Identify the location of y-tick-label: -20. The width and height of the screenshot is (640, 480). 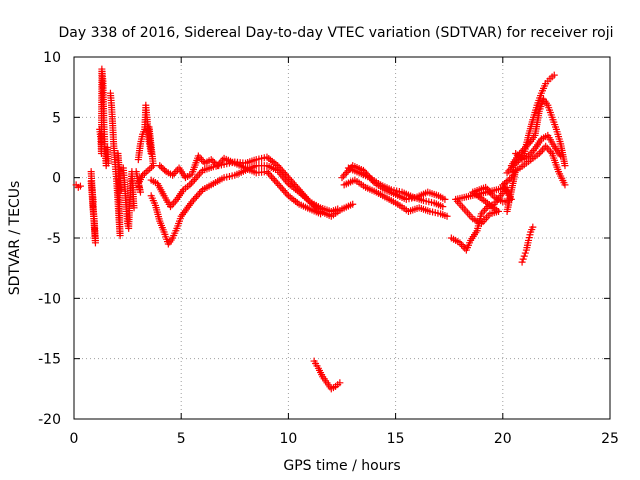
(49, 420).